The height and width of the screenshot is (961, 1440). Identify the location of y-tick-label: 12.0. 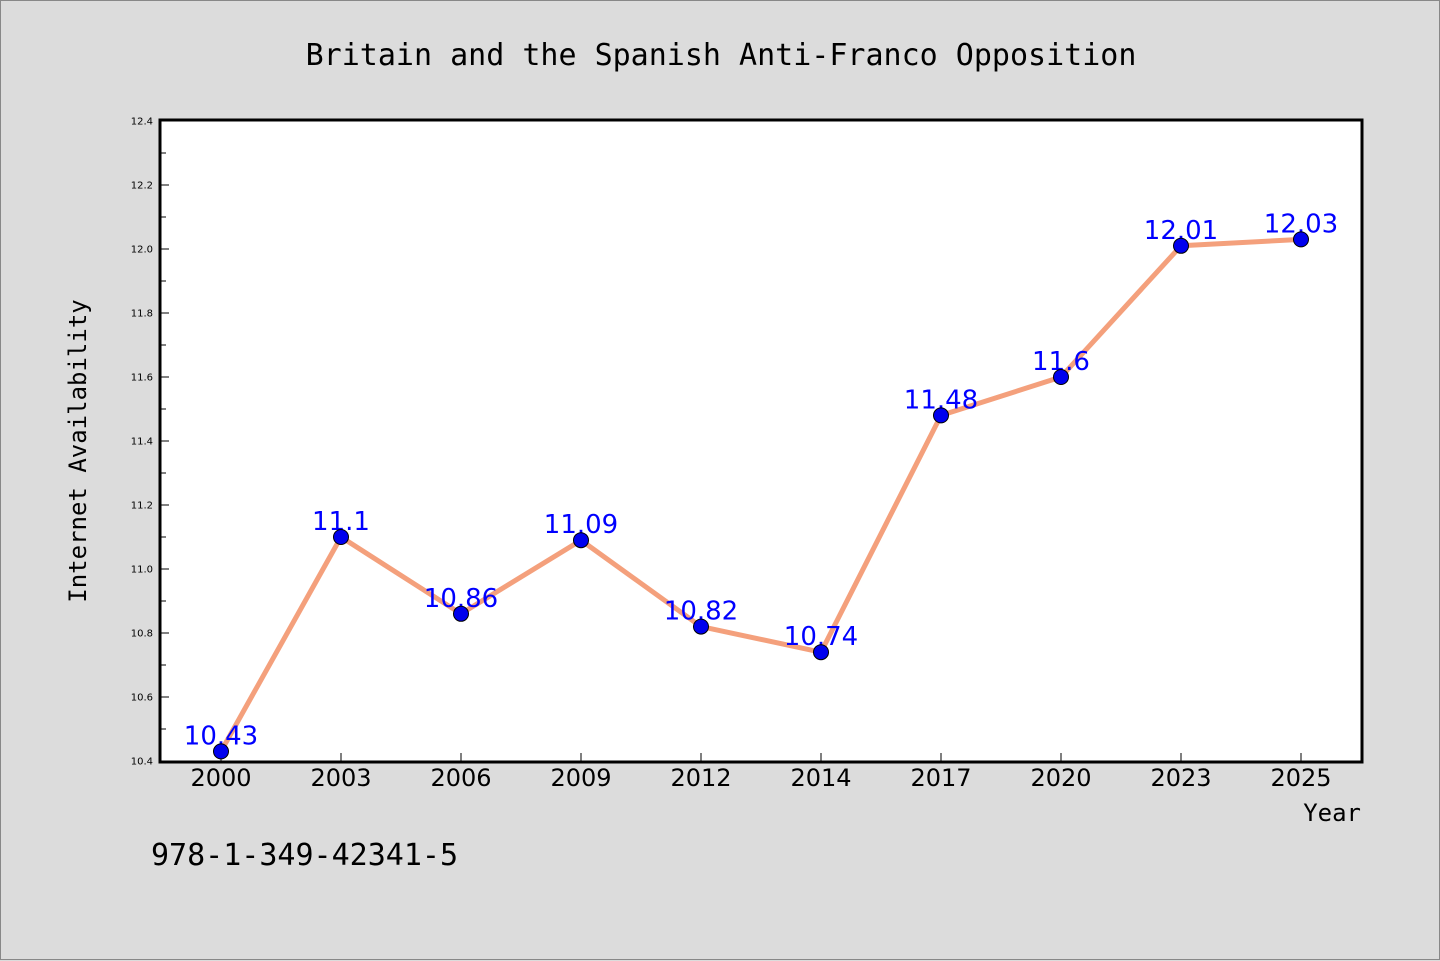
(142, 250).